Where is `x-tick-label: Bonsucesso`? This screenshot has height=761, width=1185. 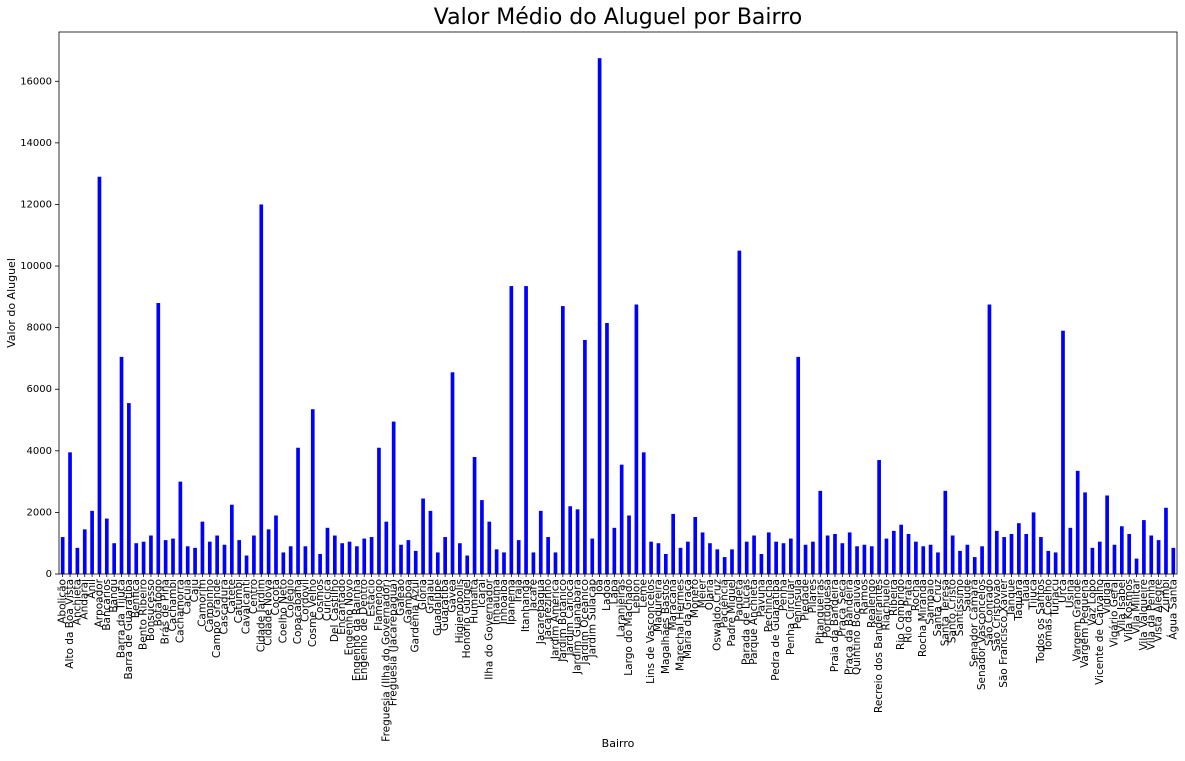
x-tick-label: Bonsucesso is located at coordinates (151, 610).